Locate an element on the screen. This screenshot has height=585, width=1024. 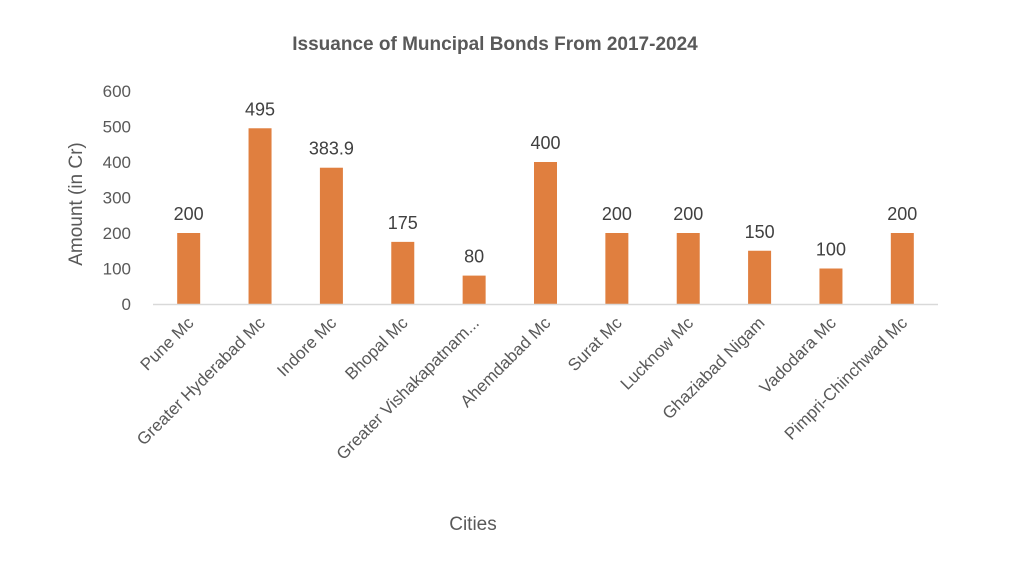
category-label: Pune Mc is located at coordinates (167, 343).